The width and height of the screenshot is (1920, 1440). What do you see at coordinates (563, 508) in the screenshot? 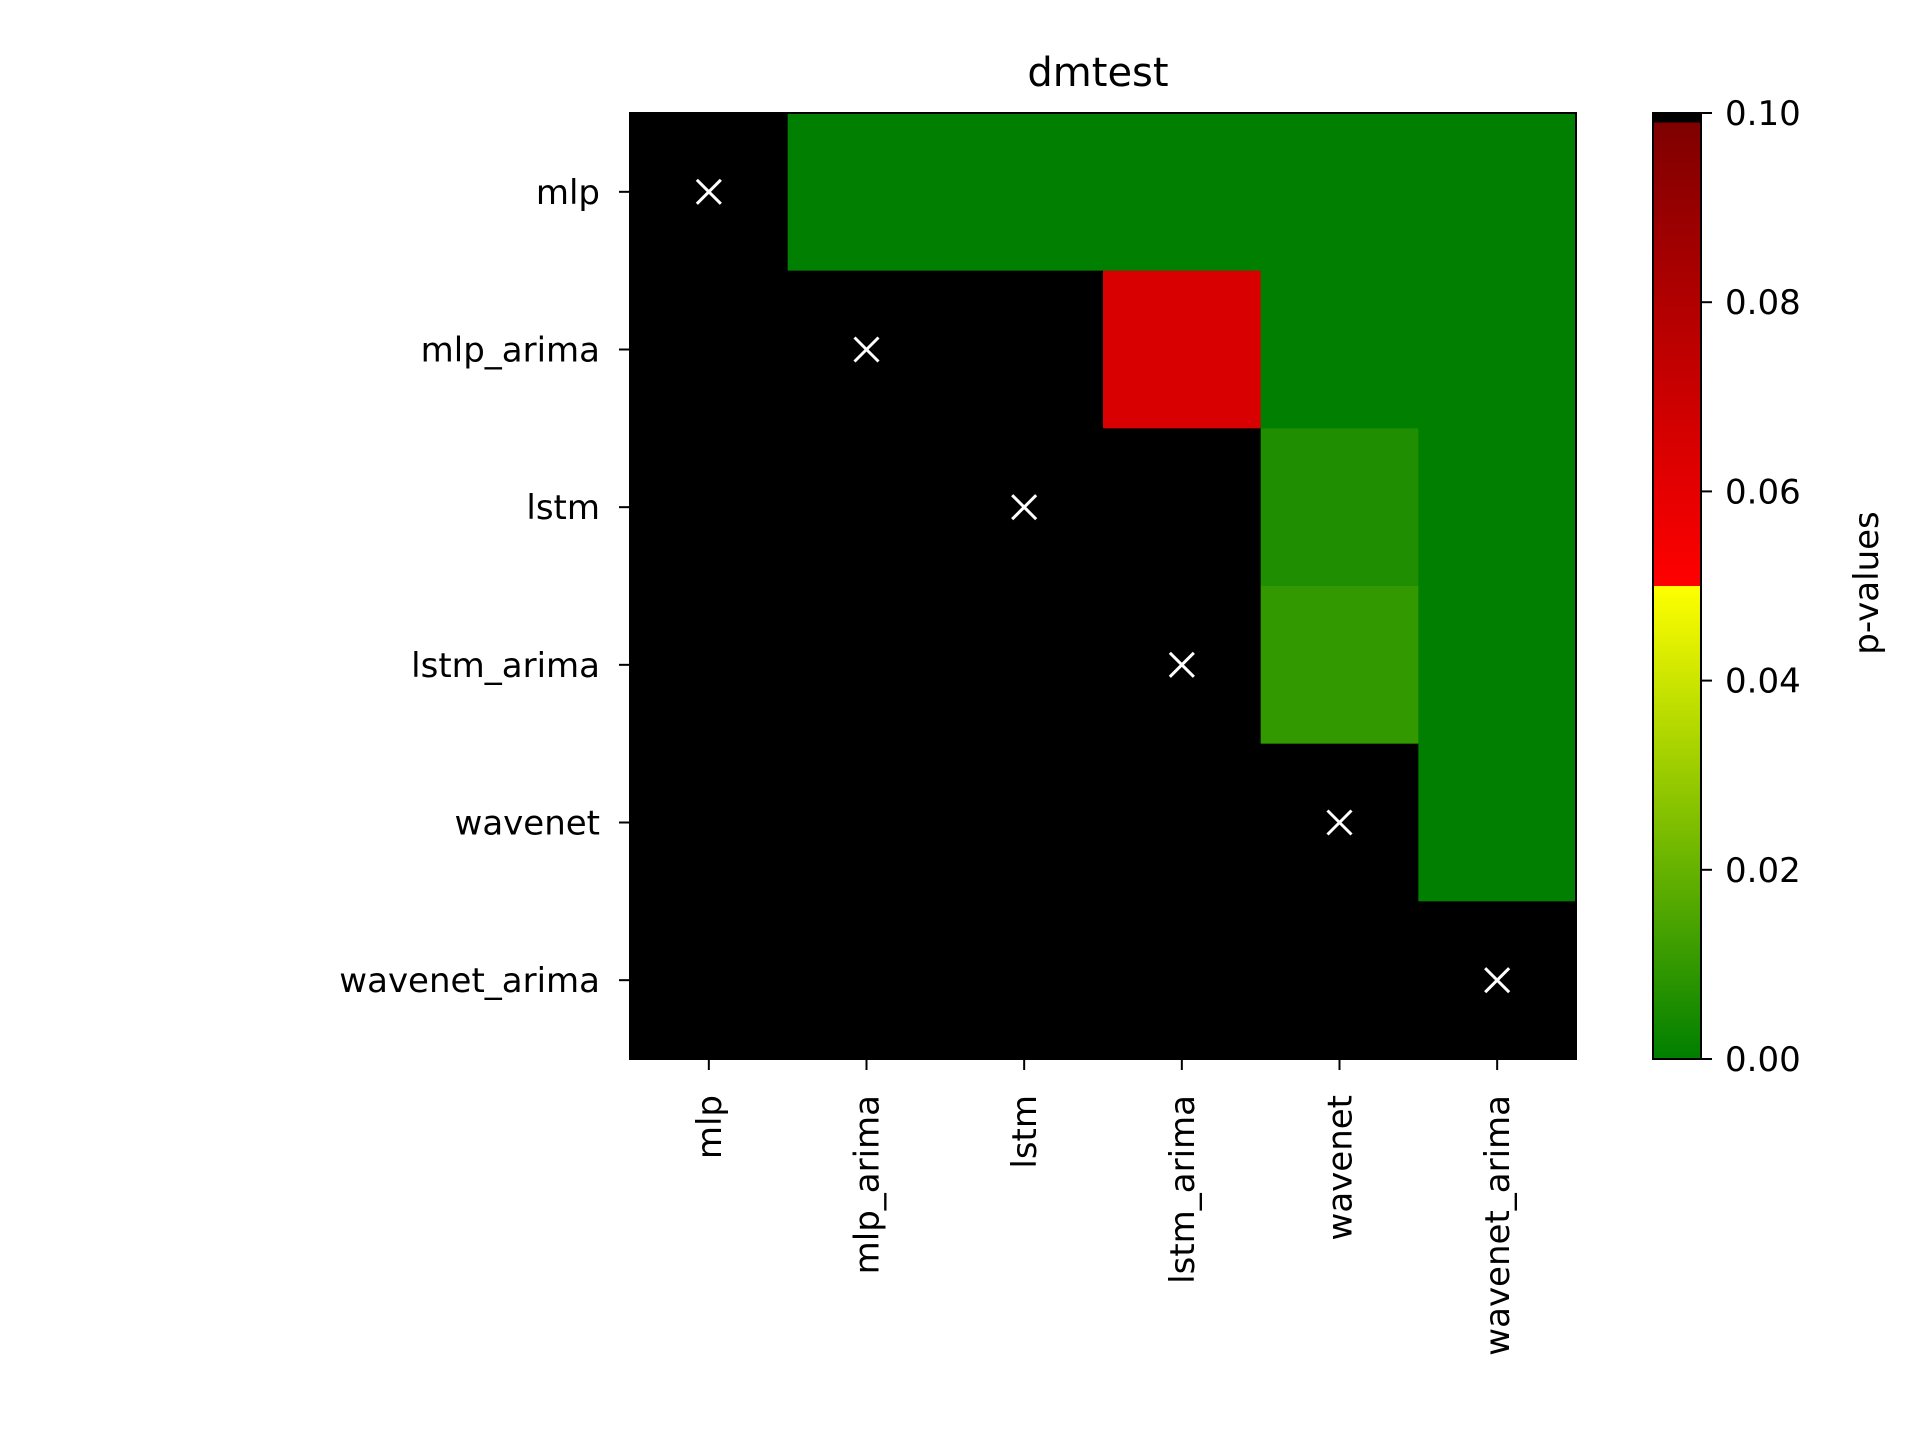
I see `y-tick-label: lstm` at bounding box center [563, 508].